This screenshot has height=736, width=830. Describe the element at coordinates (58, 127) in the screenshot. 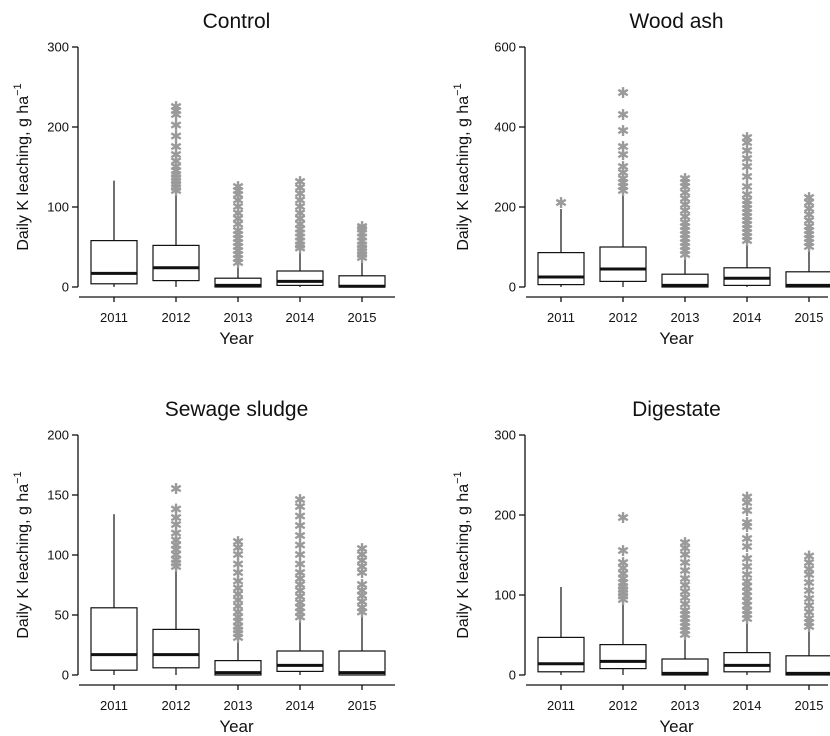

I see `y-tick-label: 200` at that location.